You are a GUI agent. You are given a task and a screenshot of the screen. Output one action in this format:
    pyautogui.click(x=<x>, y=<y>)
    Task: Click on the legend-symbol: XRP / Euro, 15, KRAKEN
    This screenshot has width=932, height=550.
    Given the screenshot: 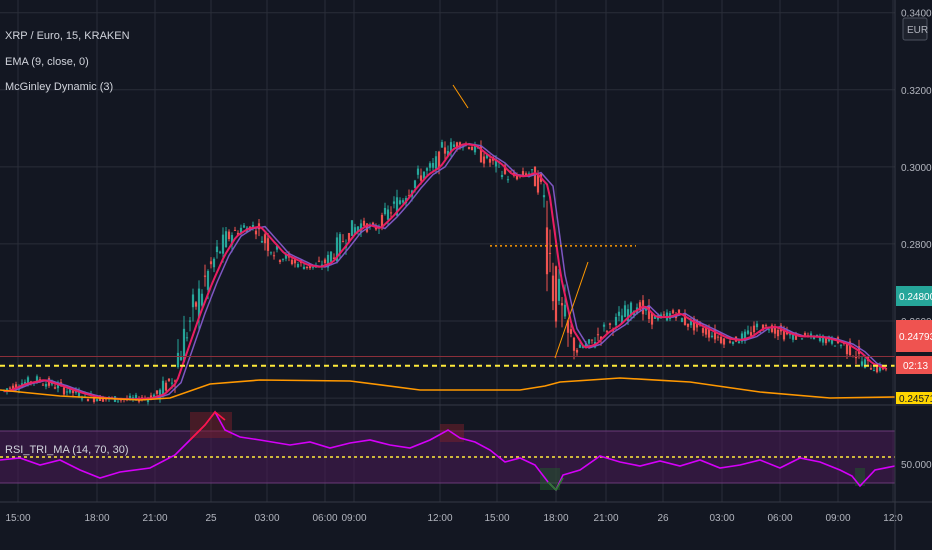 What is the action you would take?
    pyautogui.click(x=67, y=36)
    